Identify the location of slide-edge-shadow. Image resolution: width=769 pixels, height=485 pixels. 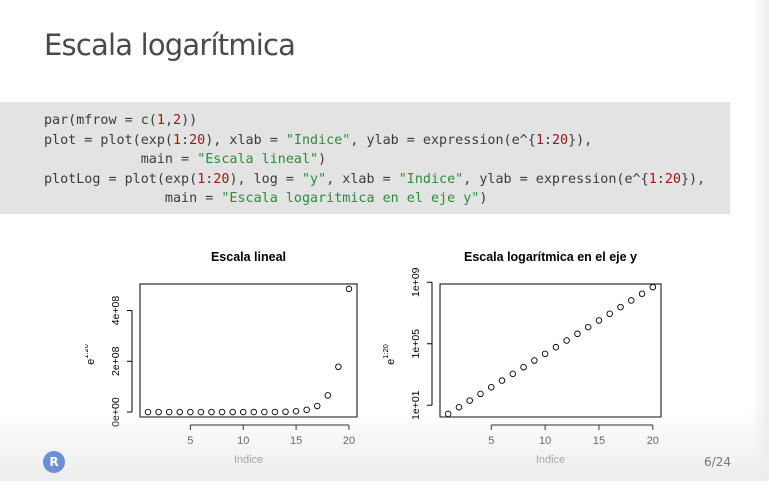
(760, 240).